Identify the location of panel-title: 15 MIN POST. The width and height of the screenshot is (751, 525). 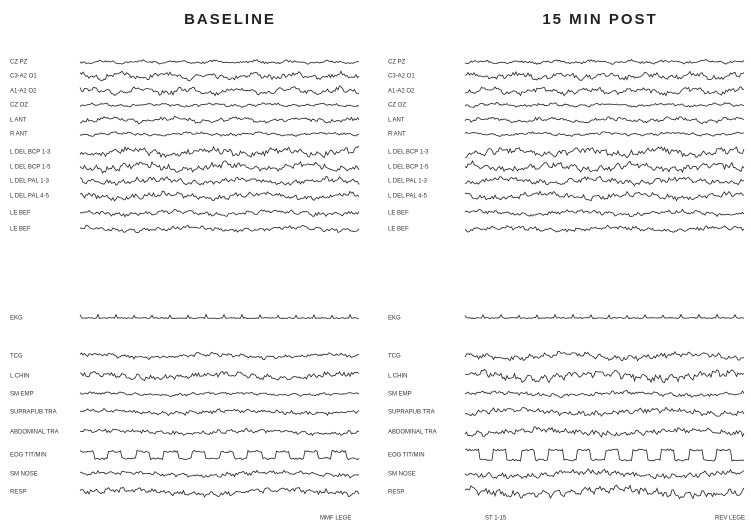
(599, 19).